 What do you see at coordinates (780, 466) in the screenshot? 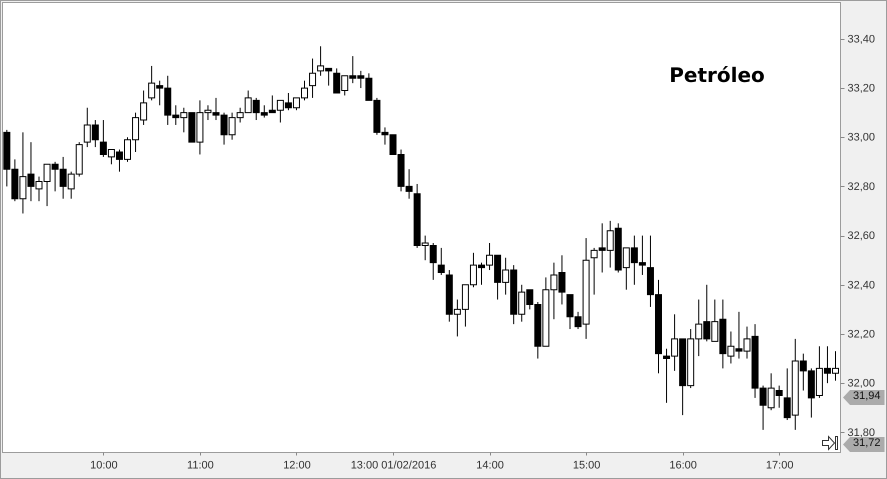
I see `x-tick-label: 17:00` at bounding box center [780, 466].